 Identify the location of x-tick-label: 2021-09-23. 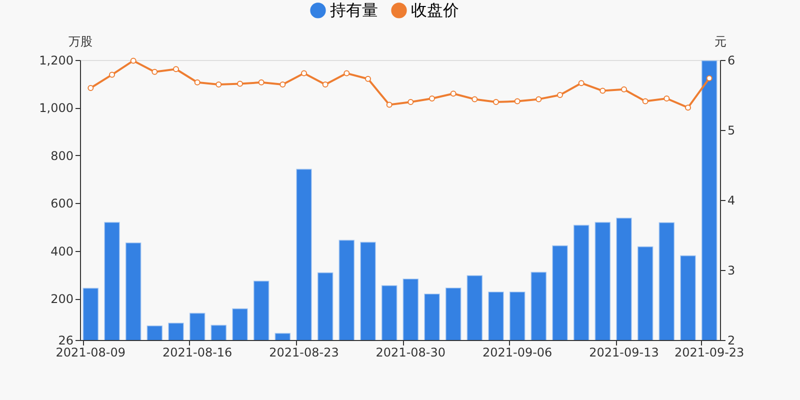
(709, 353).